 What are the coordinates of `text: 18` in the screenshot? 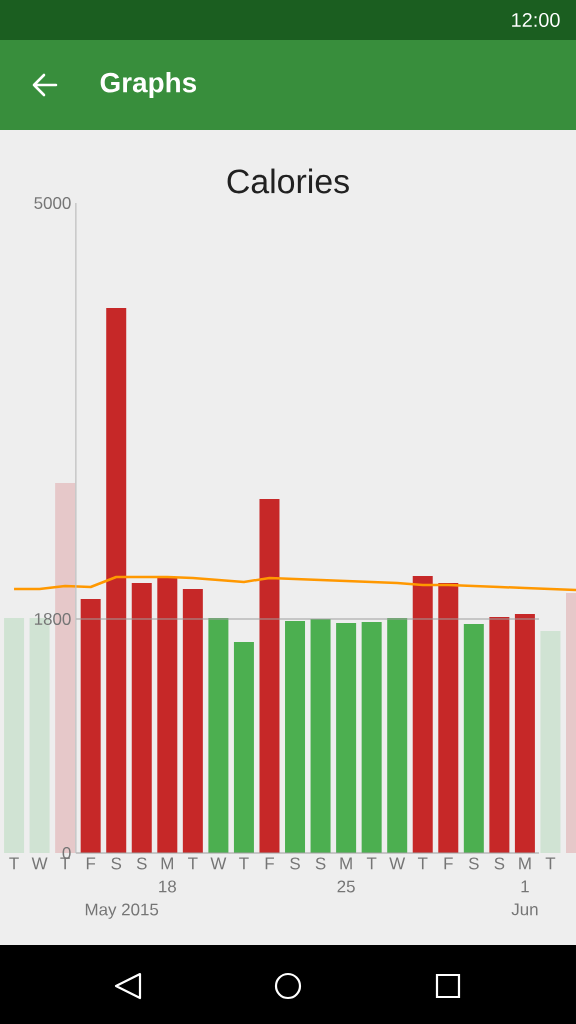 It's located at (167, 886).